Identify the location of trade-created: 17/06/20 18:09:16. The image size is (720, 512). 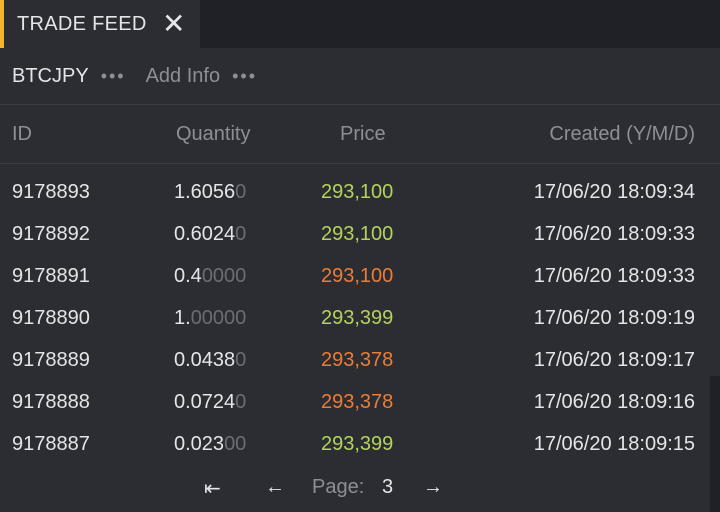
(614, 402).